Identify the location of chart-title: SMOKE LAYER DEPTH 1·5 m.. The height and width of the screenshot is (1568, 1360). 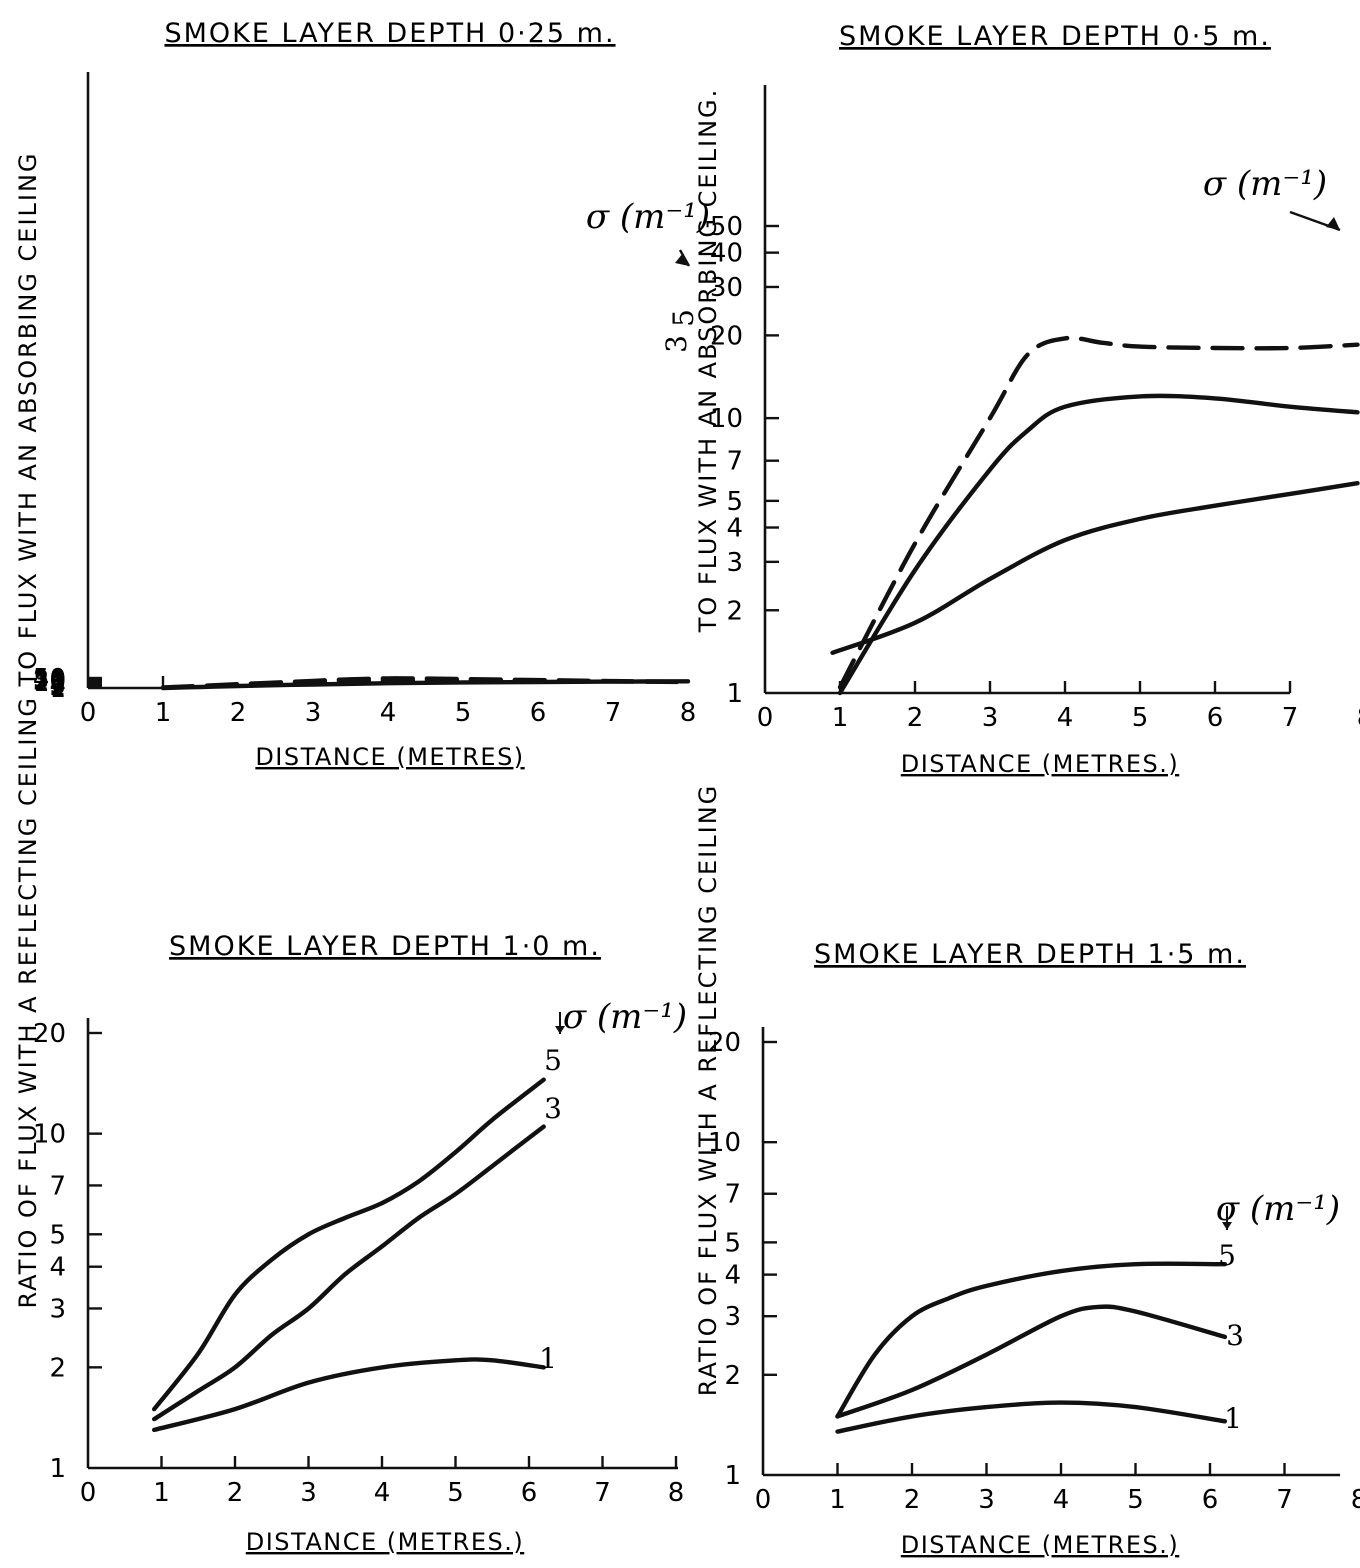
(1030, 954).